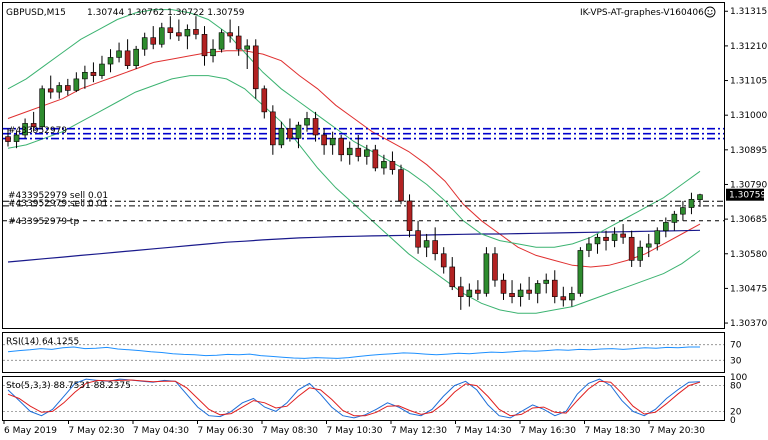  I want to click on price-tick-label: 1.31105, so click(748, 82).